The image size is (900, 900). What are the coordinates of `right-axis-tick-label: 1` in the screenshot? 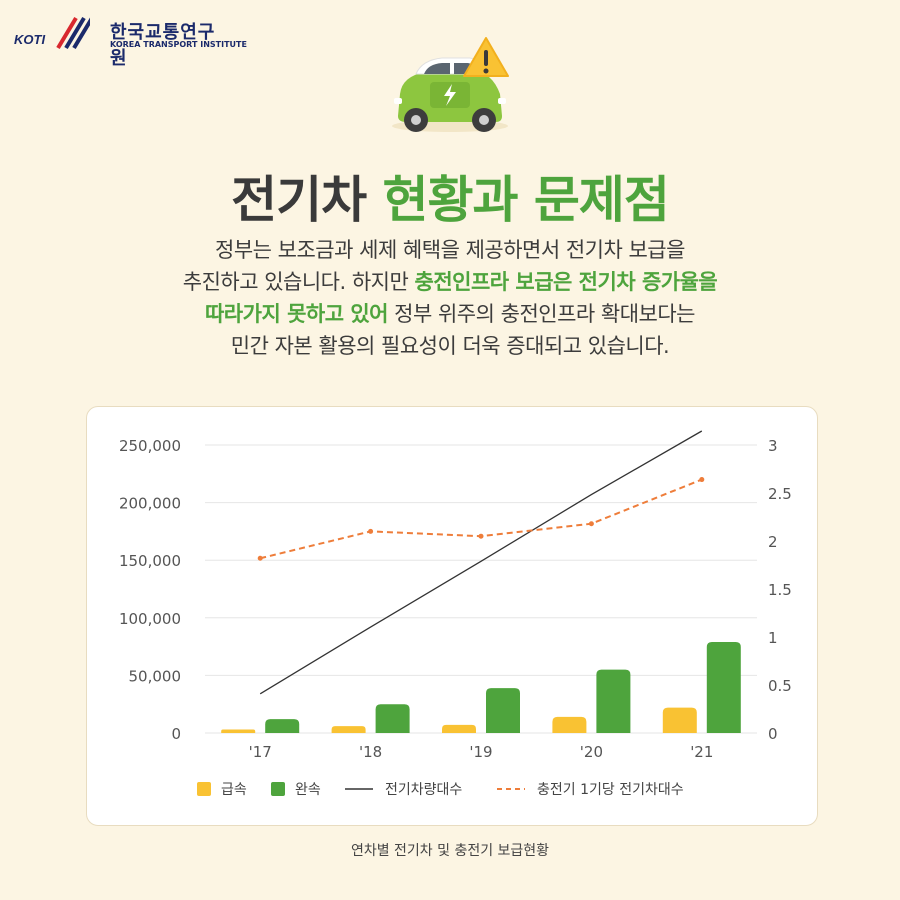 It's located at (773, 638).